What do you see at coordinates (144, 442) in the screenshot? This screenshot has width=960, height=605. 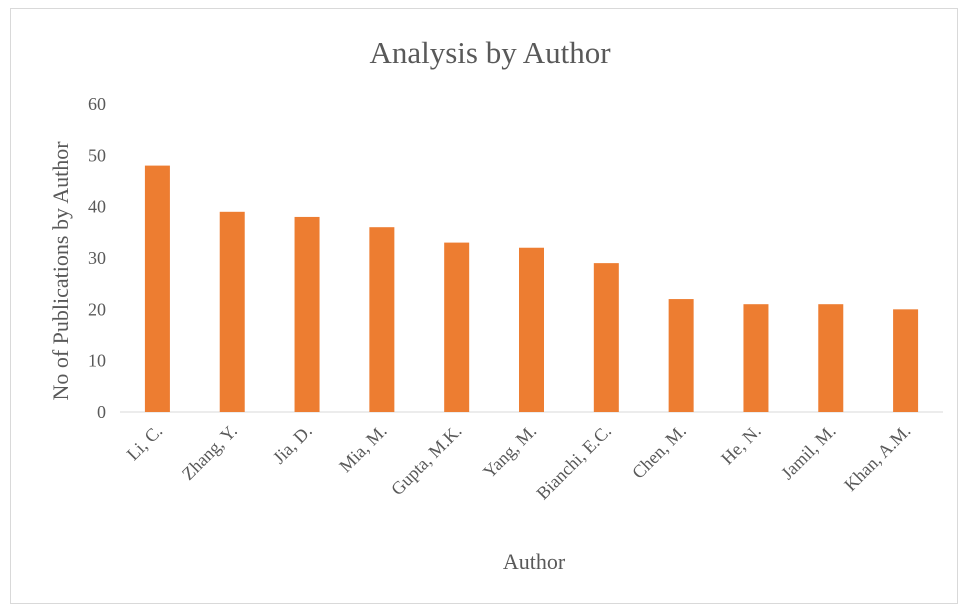 I see `x-tick-label: Li, C.` at bounding box center [144, 442].